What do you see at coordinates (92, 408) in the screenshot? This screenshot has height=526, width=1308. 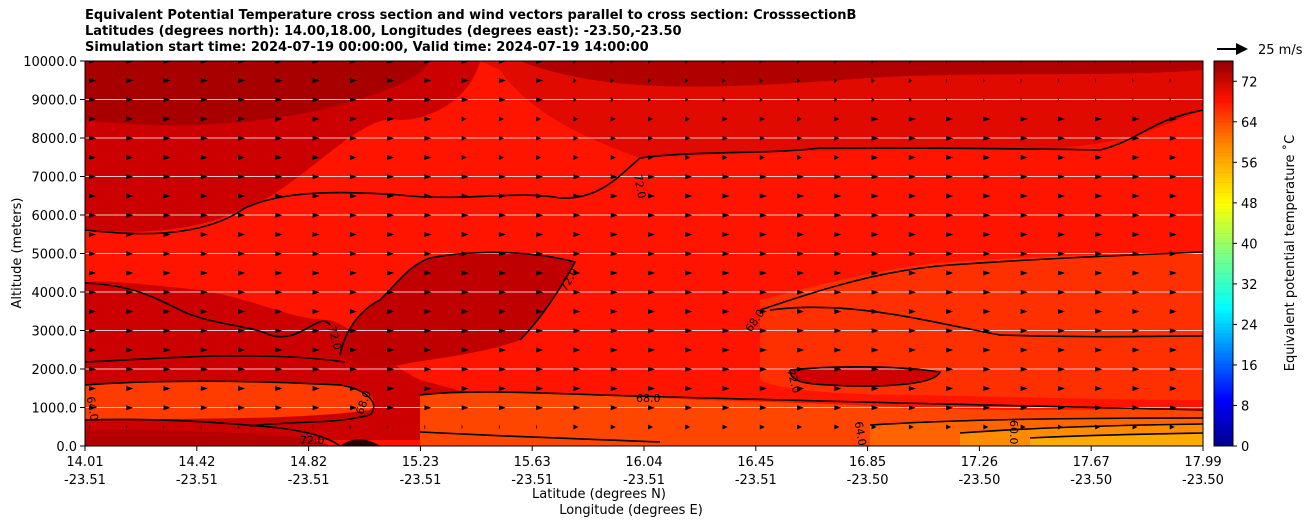 I see `contour-label: 64.0` at bounding box center [92, 408].